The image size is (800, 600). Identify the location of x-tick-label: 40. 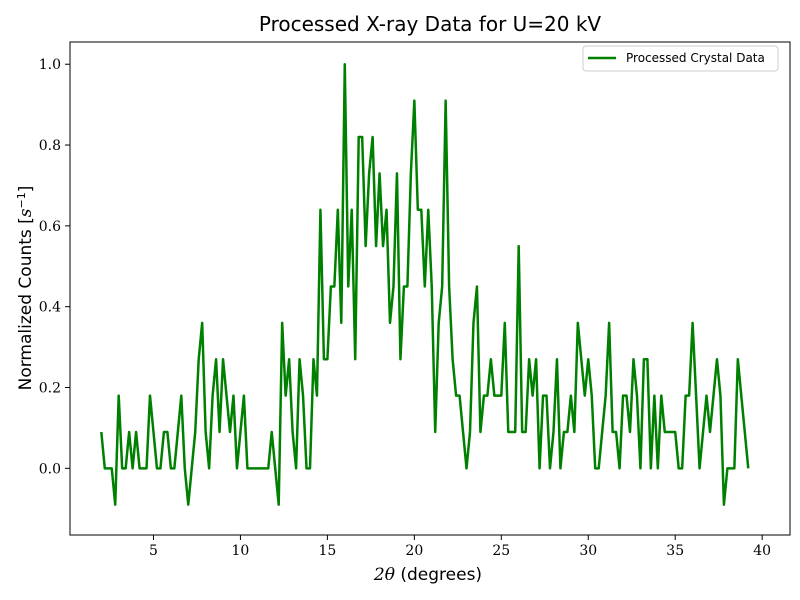
(762, 551).